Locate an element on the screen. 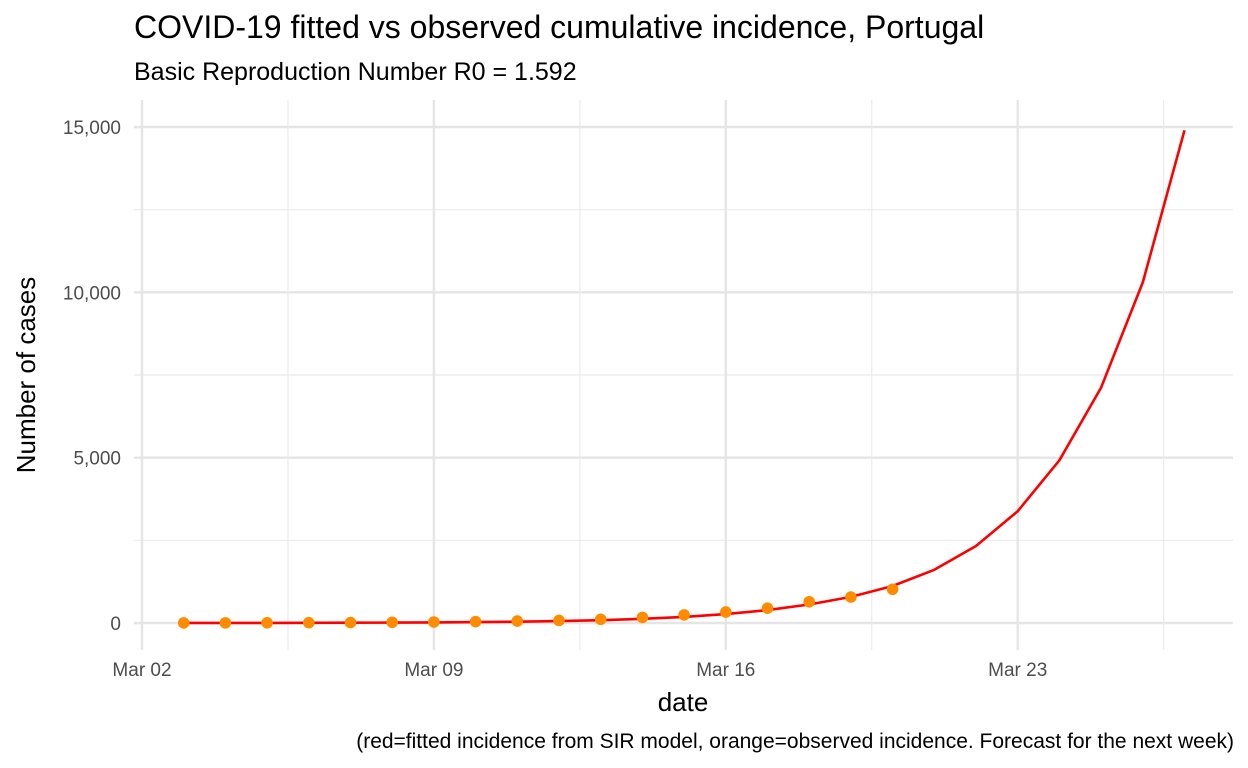 The height and width of the screenshot is (768, 1248). chart-subtitle: Basic Reproduction Number R0 = 1.592 is located at coordinates (355, 72).